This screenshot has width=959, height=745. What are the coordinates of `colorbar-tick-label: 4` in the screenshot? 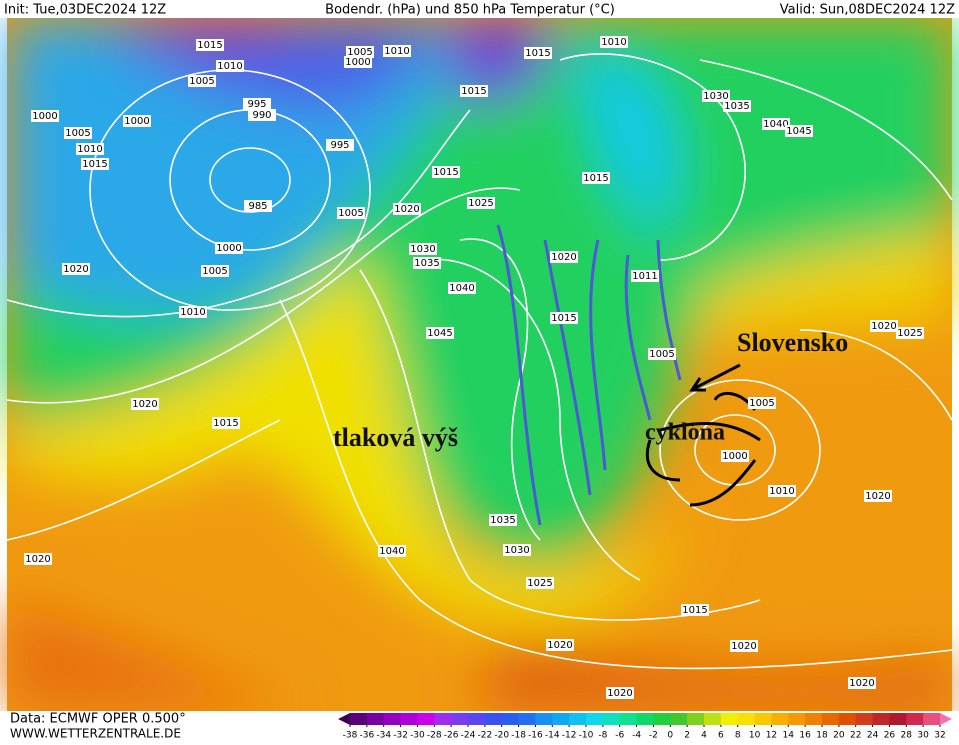 It's located at (704, 736).